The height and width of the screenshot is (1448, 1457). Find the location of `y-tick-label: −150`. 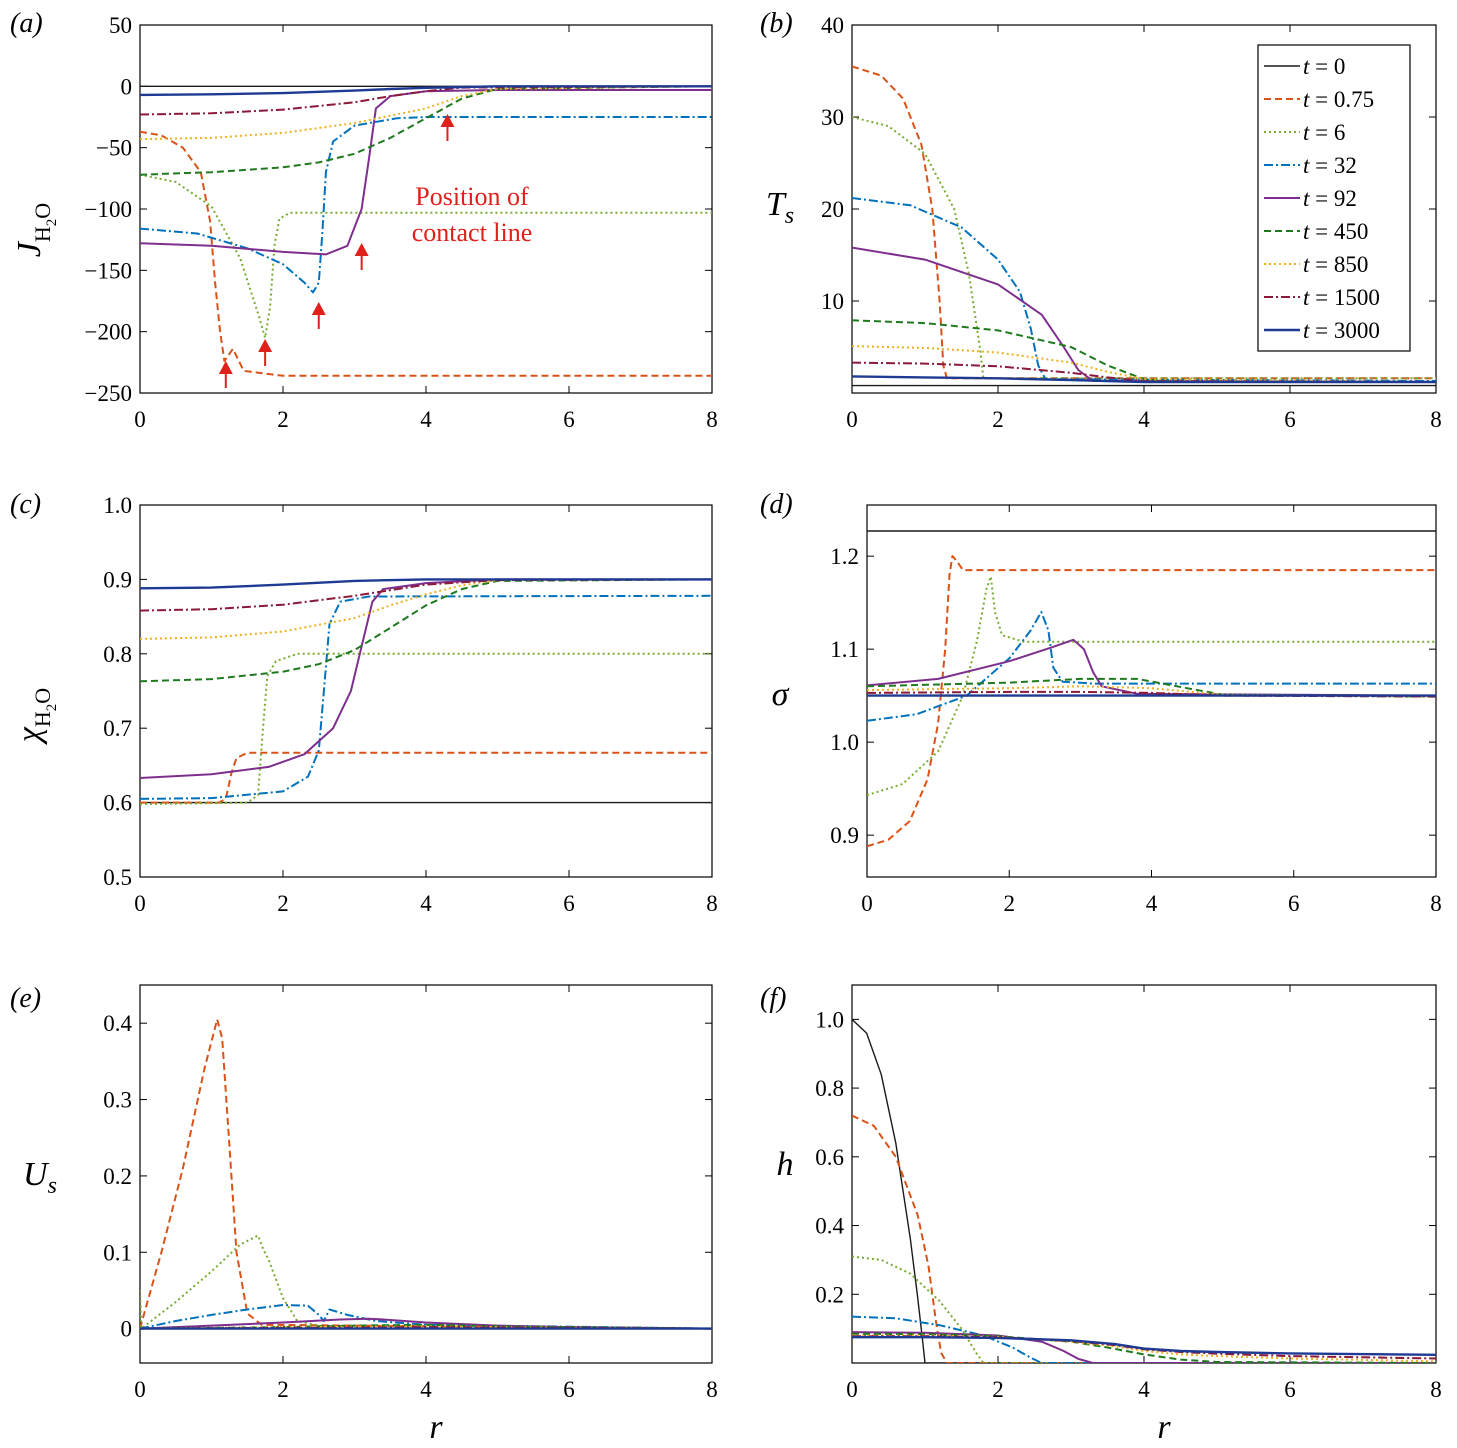

y-tick-label: −150 is located at coordinates (108, 270).